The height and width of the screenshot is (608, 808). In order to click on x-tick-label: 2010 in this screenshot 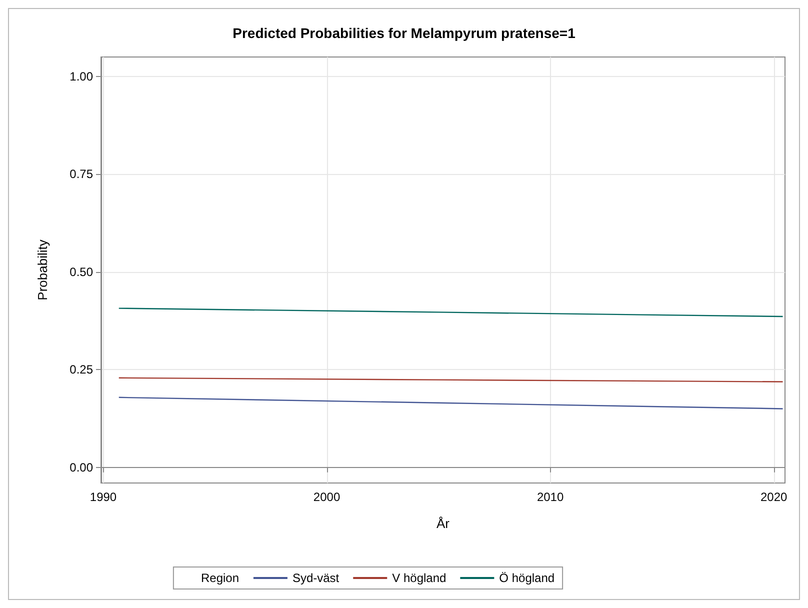, I will do `click(550, 497)`.